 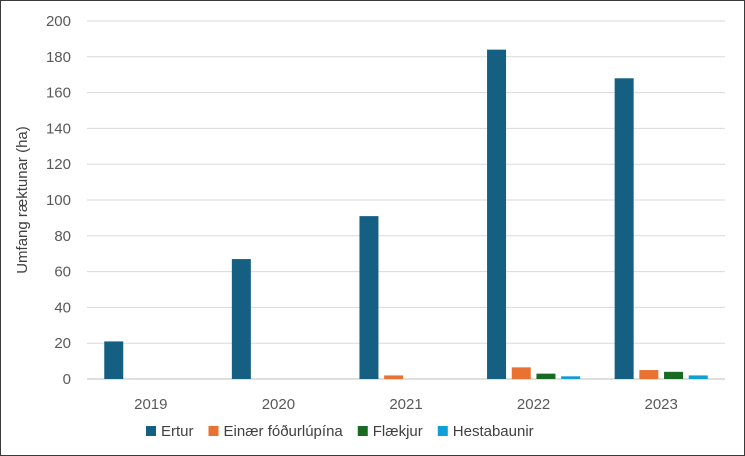 I want to click on y-tick-label: 180, so click(x=58, y=57).